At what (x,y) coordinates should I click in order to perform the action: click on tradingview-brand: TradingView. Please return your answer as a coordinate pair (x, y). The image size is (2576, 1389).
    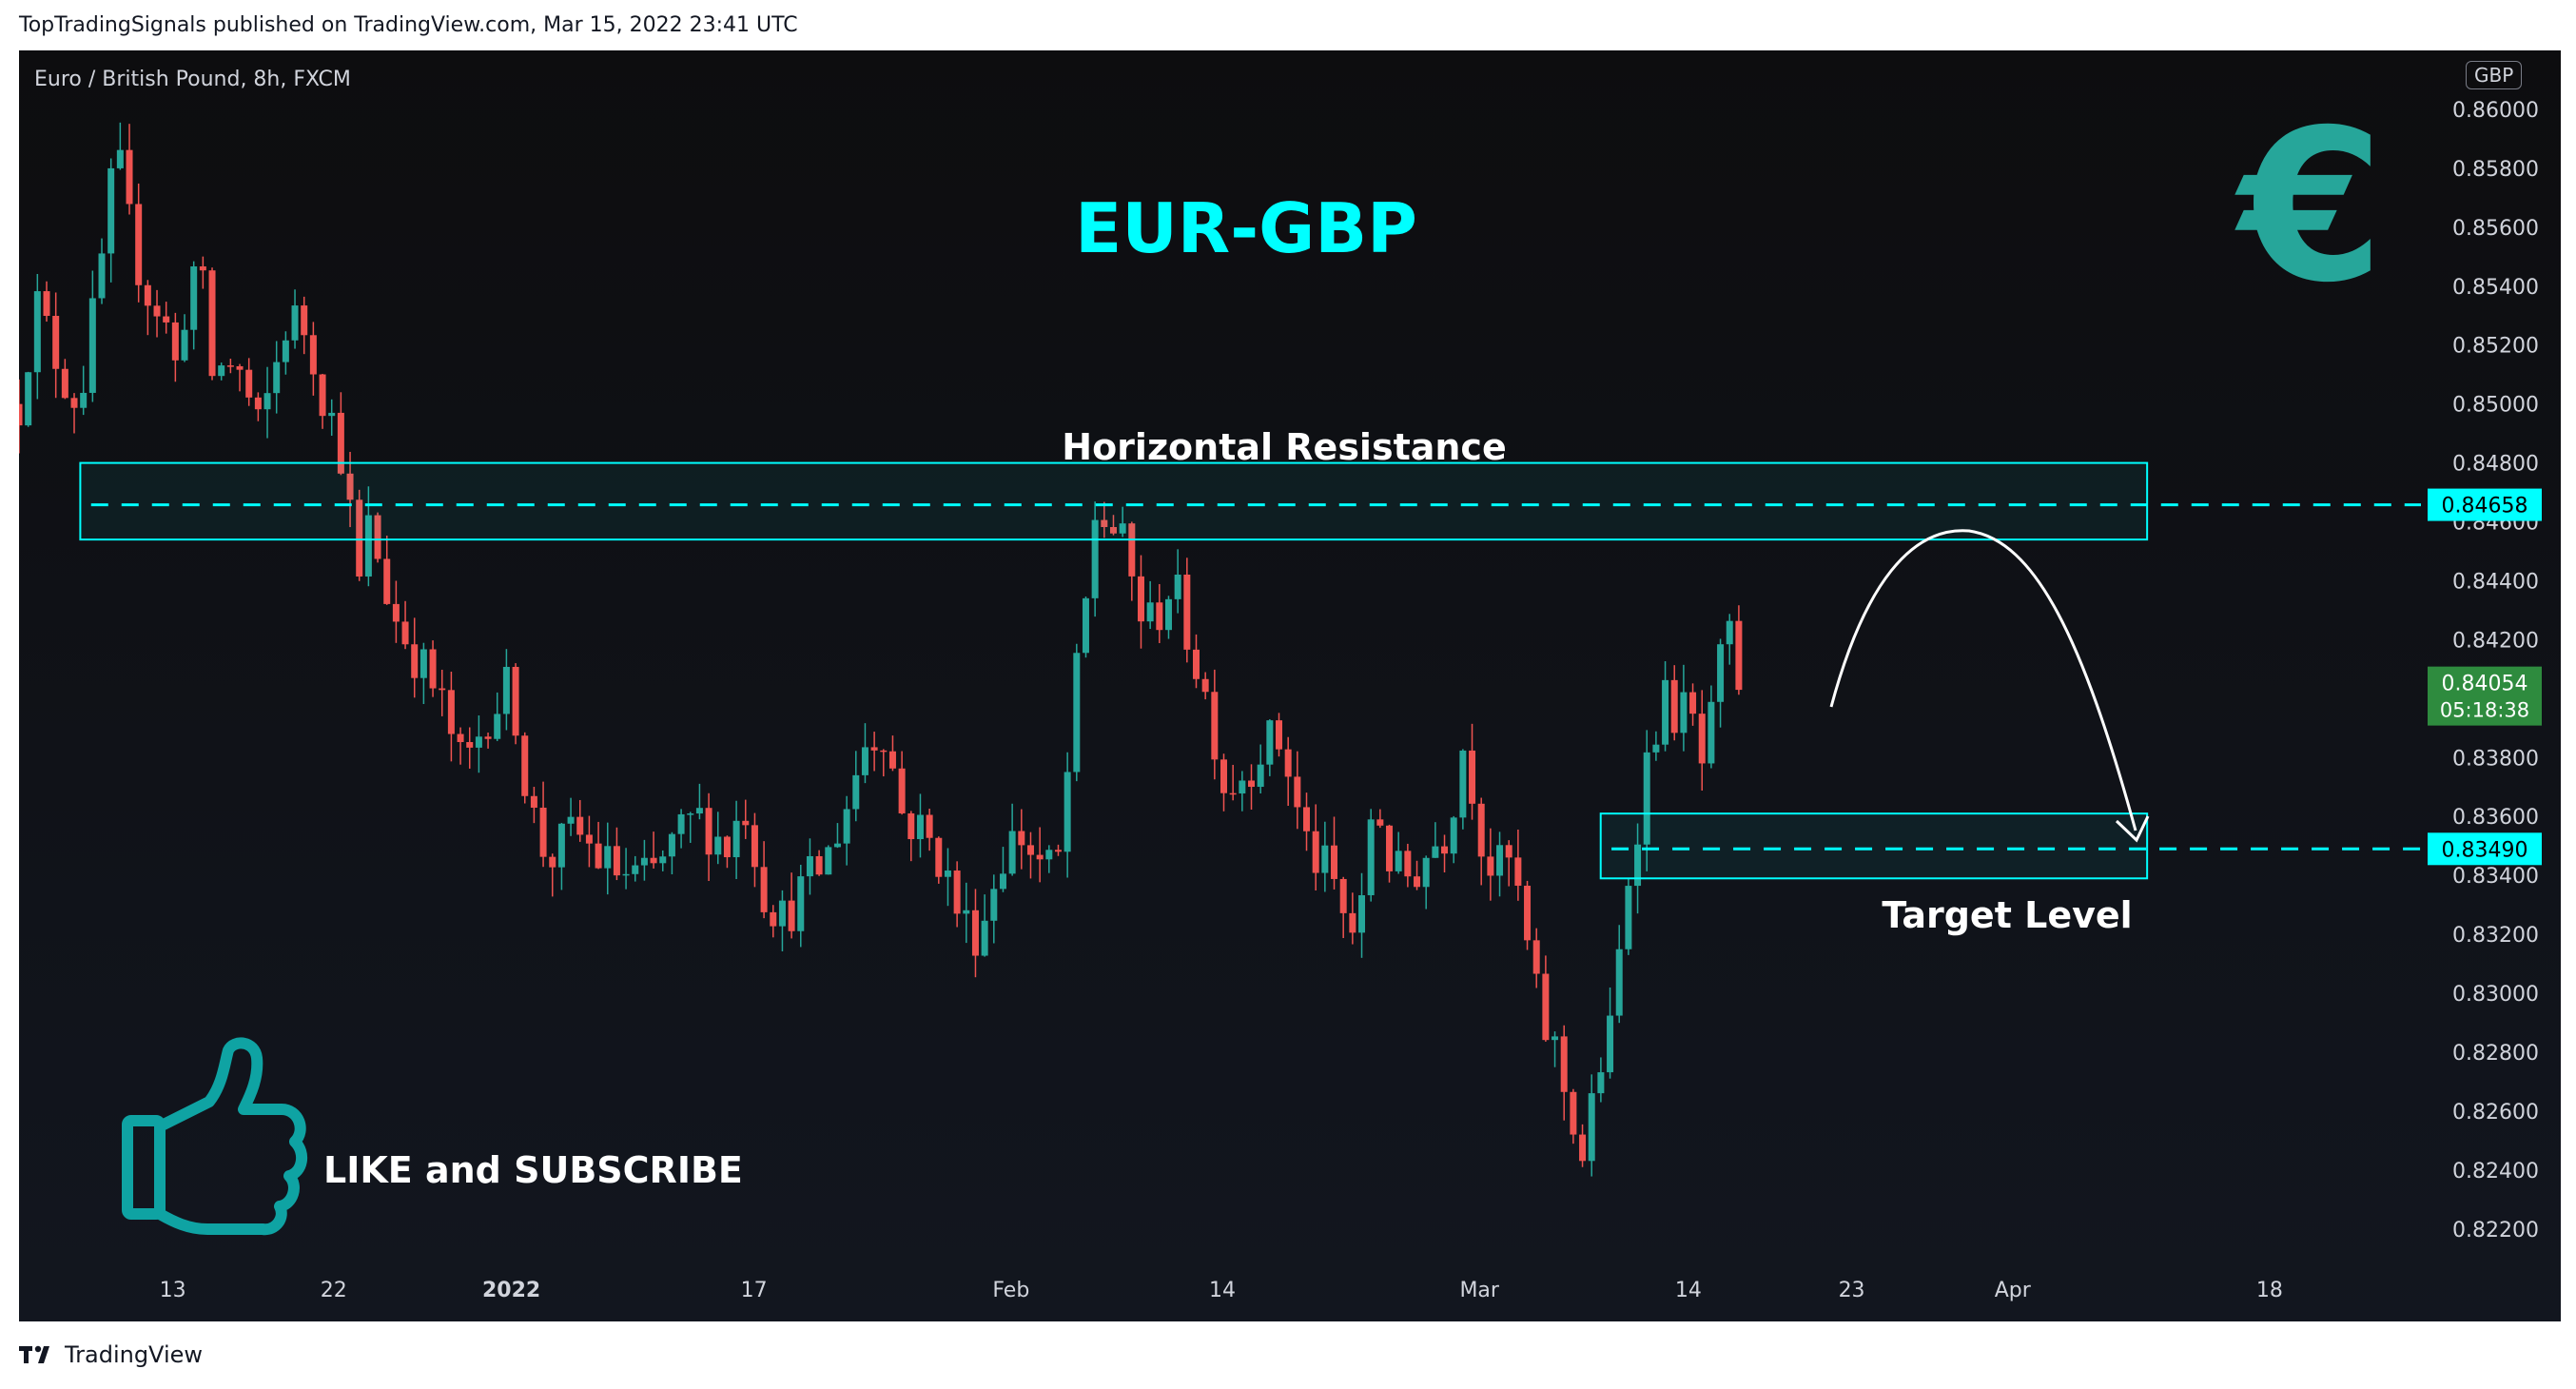
    Looking at the image, I should click on (111, 1354).